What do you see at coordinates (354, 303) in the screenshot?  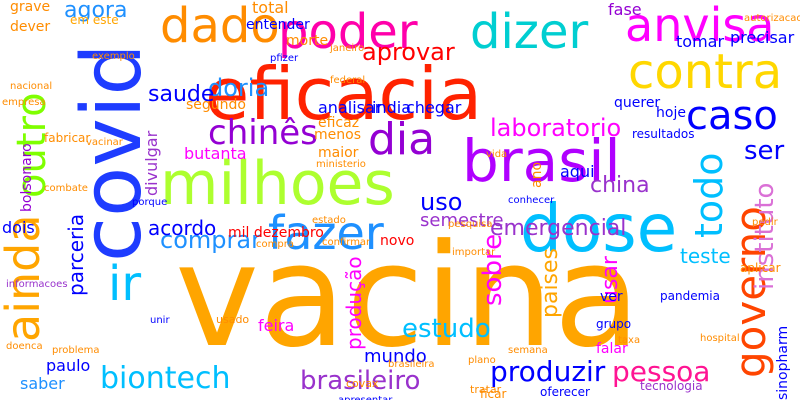 I see `word-producao: produção` at bounding box center [354, 303].